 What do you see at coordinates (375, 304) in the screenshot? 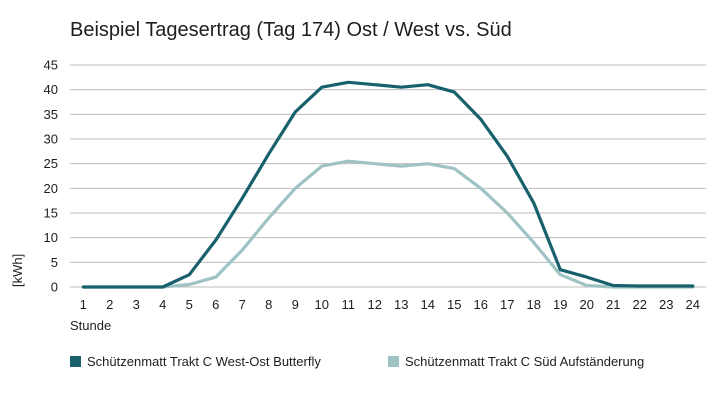
I see `x-tick-label: 12` at bounding box center [375, 304].